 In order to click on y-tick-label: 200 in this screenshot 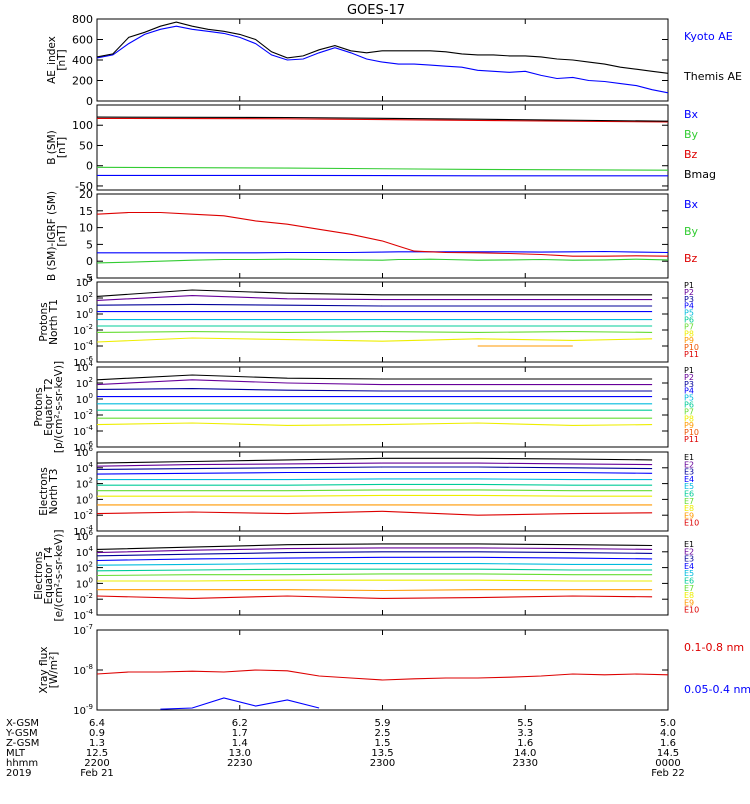, I will do `click(82, 81)`.